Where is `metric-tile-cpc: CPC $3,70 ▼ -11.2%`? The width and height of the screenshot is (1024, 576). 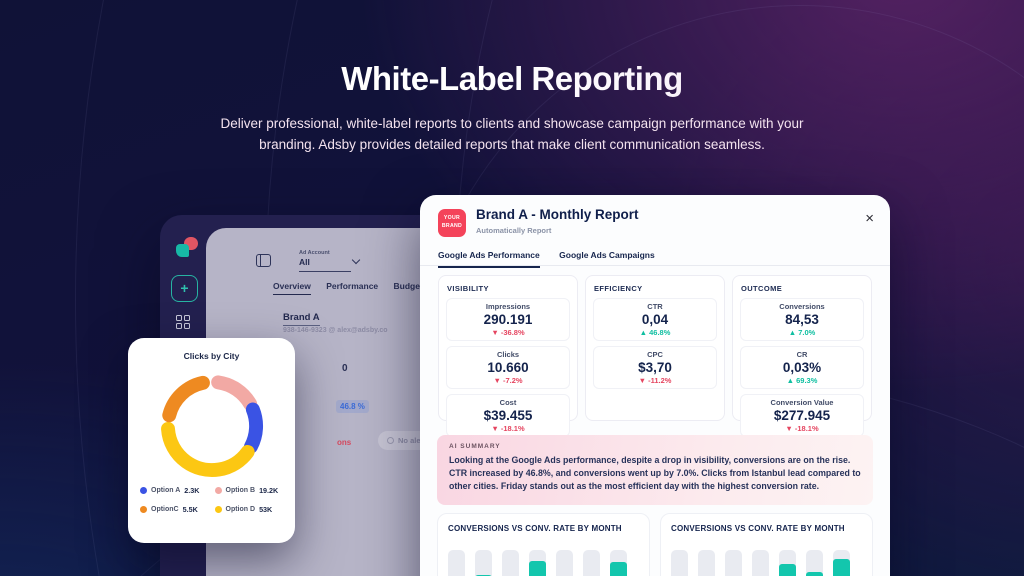
metric-tile-cpc: CPC $3,70 ▼ -11.2% is located at coordinates (655, 367).